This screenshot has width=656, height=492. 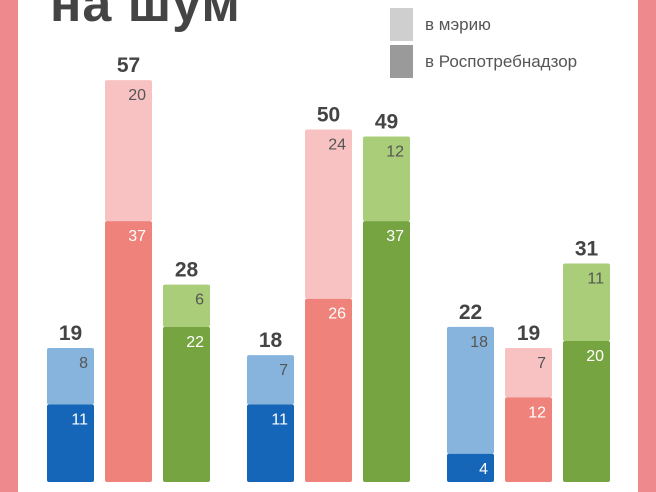 What do you see at coordinates (483, 469) in the screenshot?
I see `segment-label-rospotrebnadzor: 4` at bounding box center [483, 469].